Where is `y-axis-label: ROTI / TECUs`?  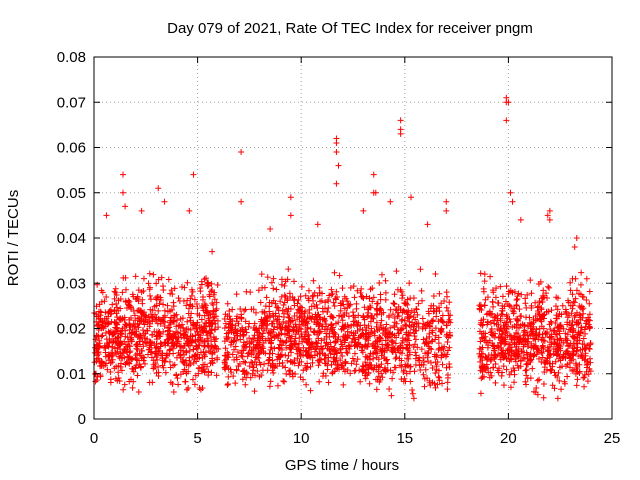 y-axis-label: ROTI / TECUs is located at coordinates (13, 238).